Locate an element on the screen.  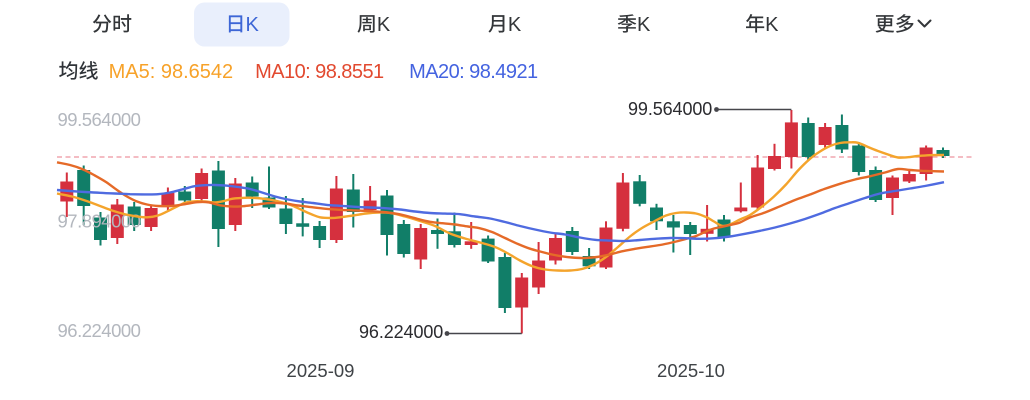
svg-text: MA10: 98.8551 is located at coordinates (319, 72).